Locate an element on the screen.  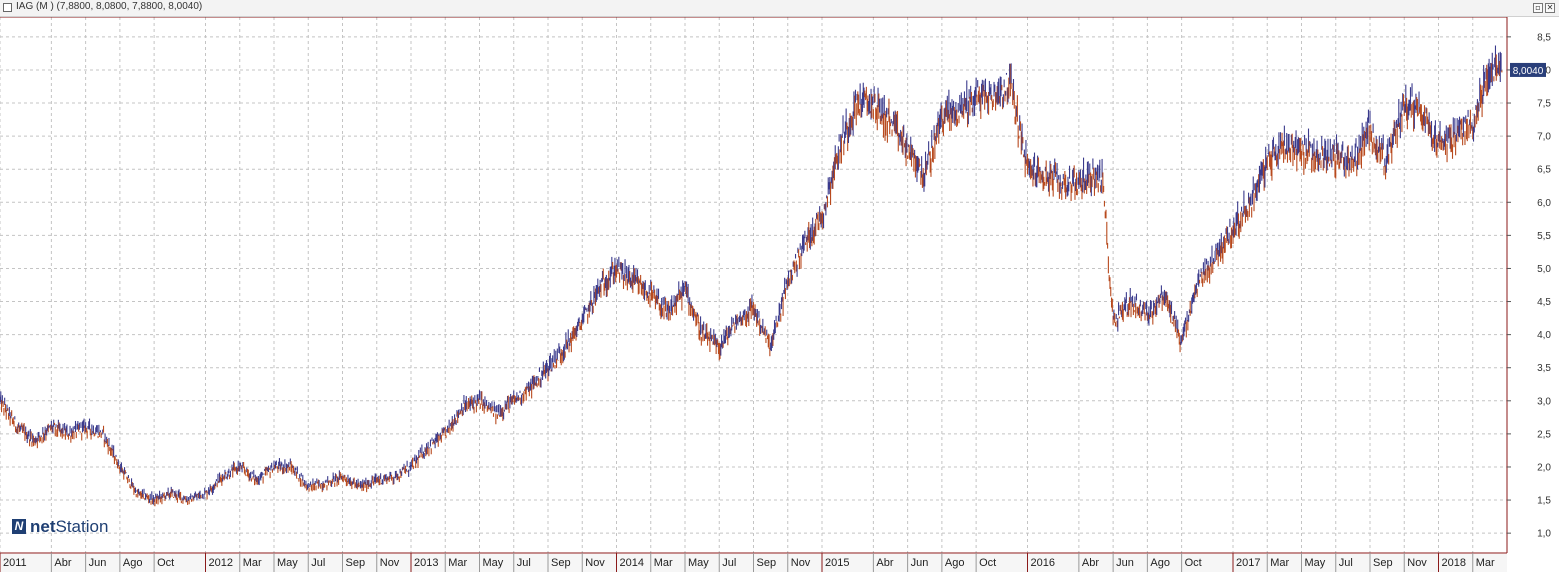
close-icon: ✕ is located at coordinates (1550, 8).